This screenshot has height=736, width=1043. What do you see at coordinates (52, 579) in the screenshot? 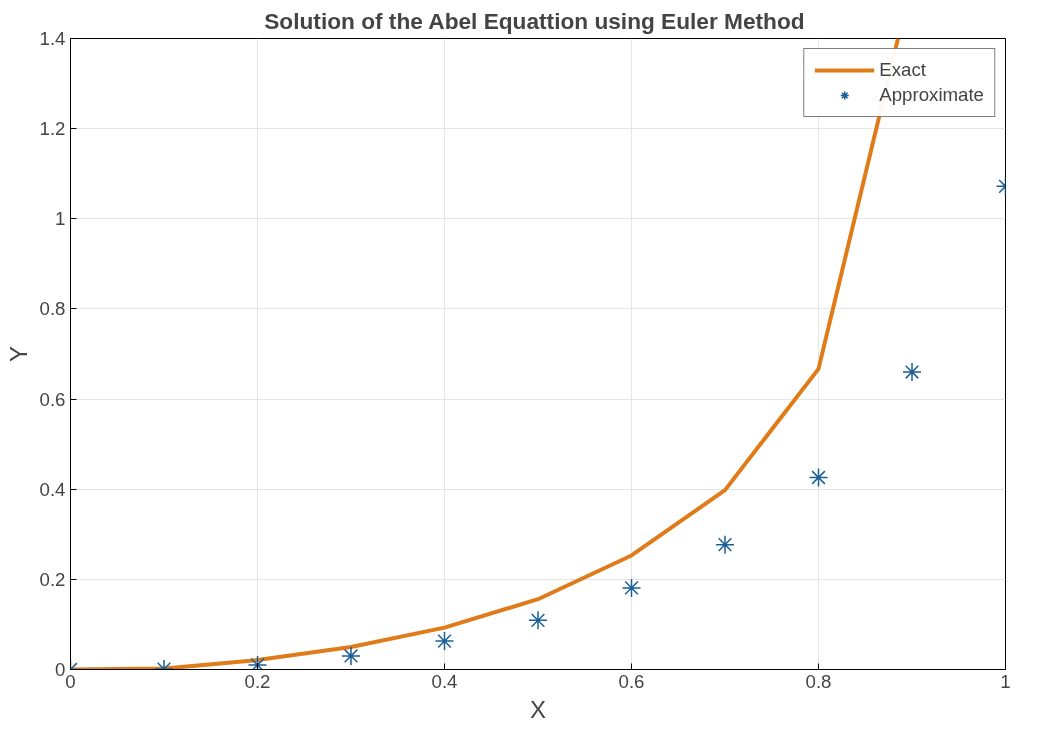
I see `y-tick-label: 0.2` at bounding box center [52, 579].